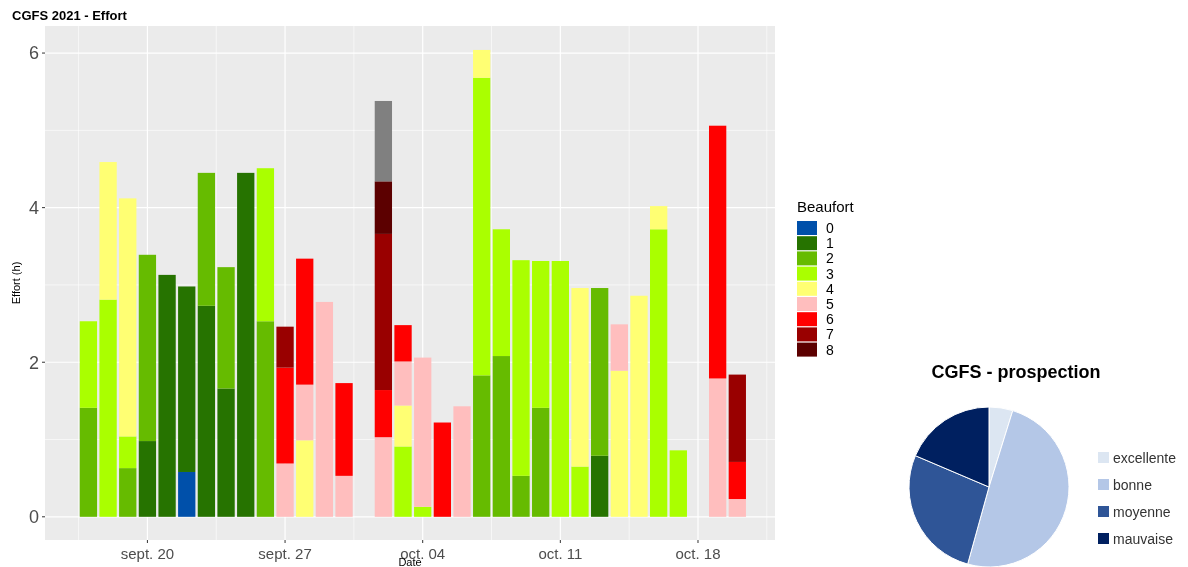 The width and height of the screenshot is (1188, 567). Describe the element at coordinates (826, 206) in the screenshot. I see `legend-title: Beaufort` at that location.